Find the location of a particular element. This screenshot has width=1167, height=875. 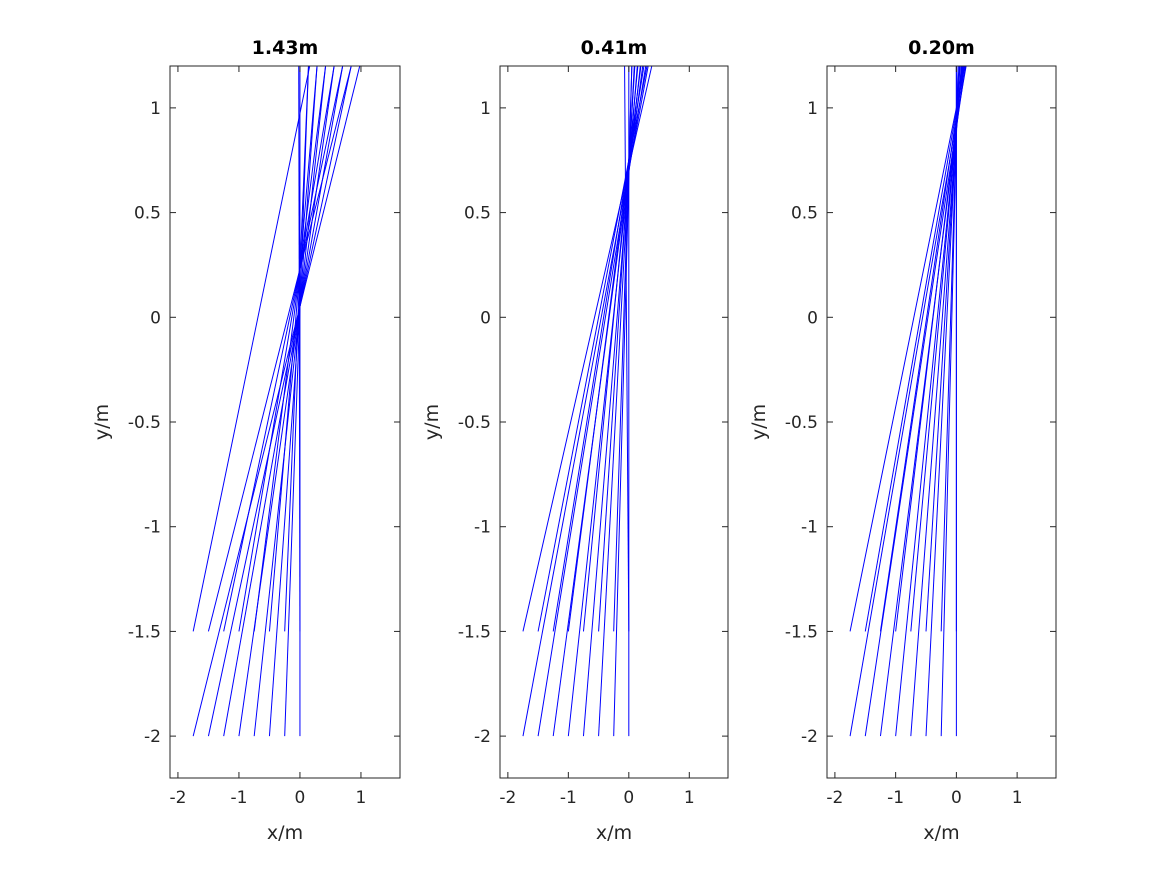

subplot-title: 0.41m is located at coordinates (614, 48).